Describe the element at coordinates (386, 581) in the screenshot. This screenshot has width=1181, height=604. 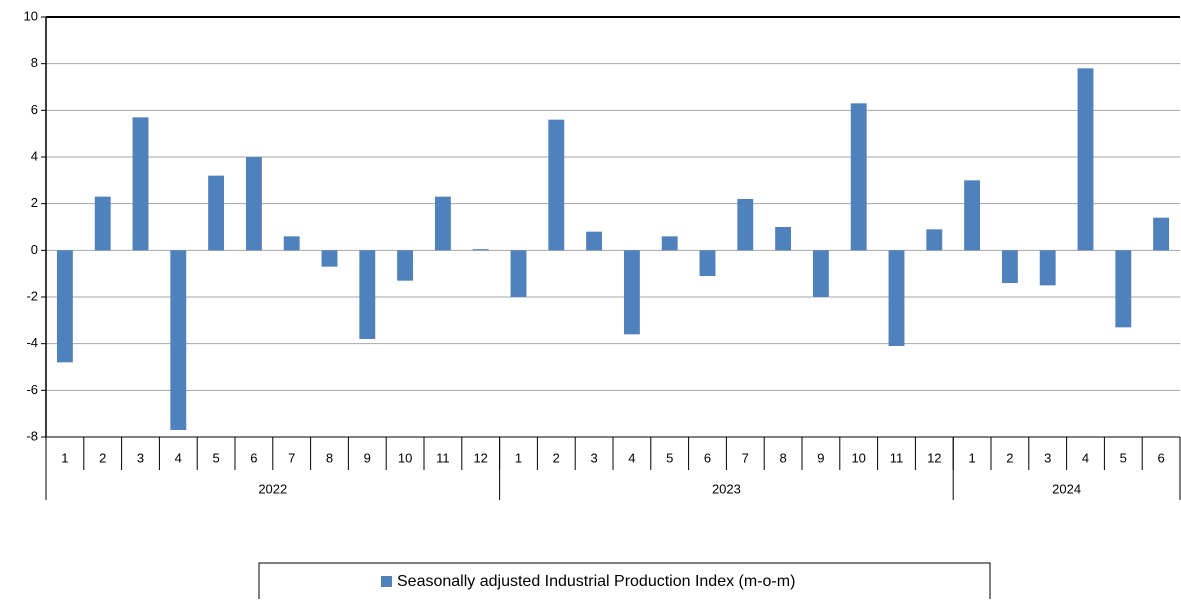
I see `legend-swatch` at that location.